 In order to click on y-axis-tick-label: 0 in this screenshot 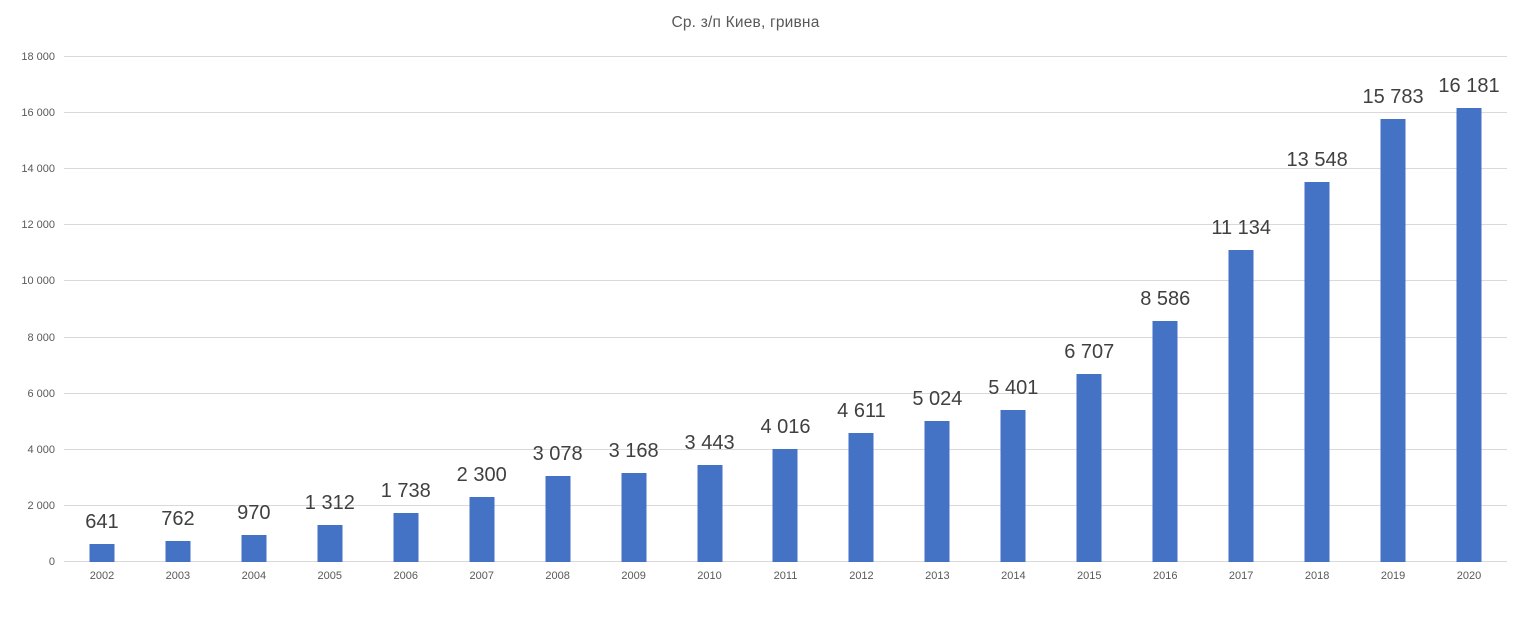, I will do `click(51, 562)`.